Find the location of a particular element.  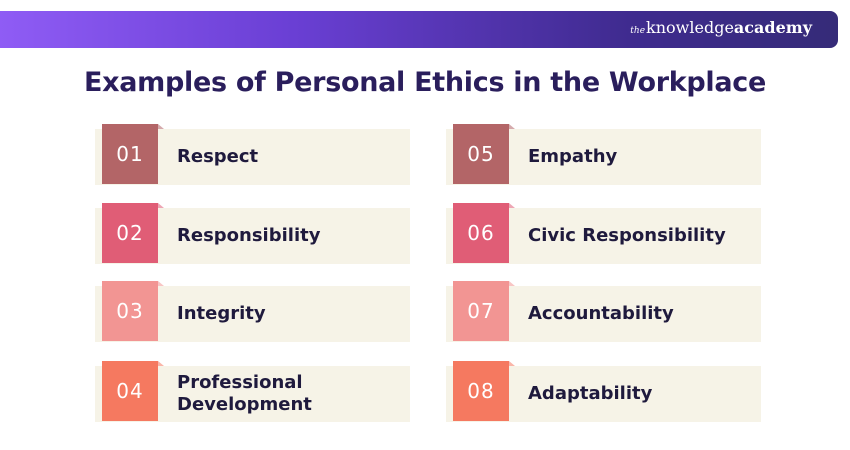

item-label: Responsibility is located at coordinates (249, 235).